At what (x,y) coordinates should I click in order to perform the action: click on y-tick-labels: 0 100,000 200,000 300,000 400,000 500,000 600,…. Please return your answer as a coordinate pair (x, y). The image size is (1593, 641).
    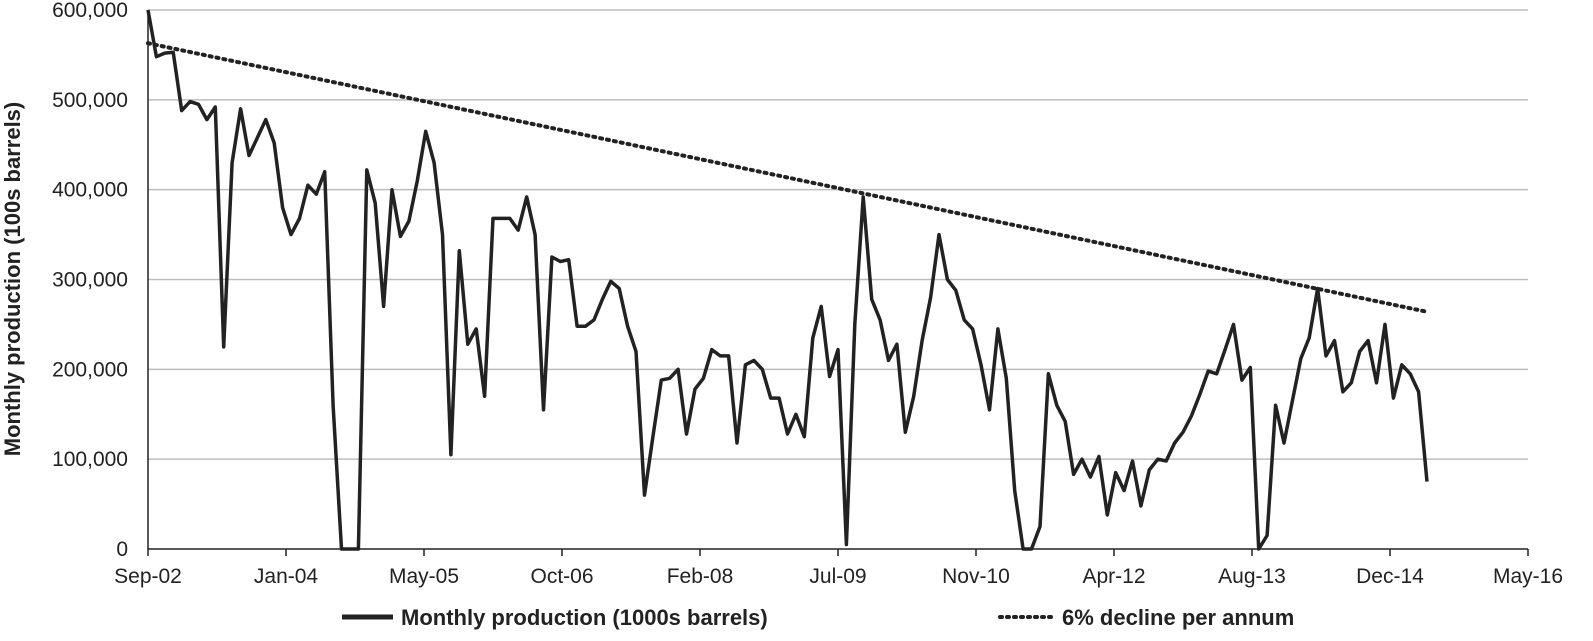
    Looking at the image, I should click on (90, 280).